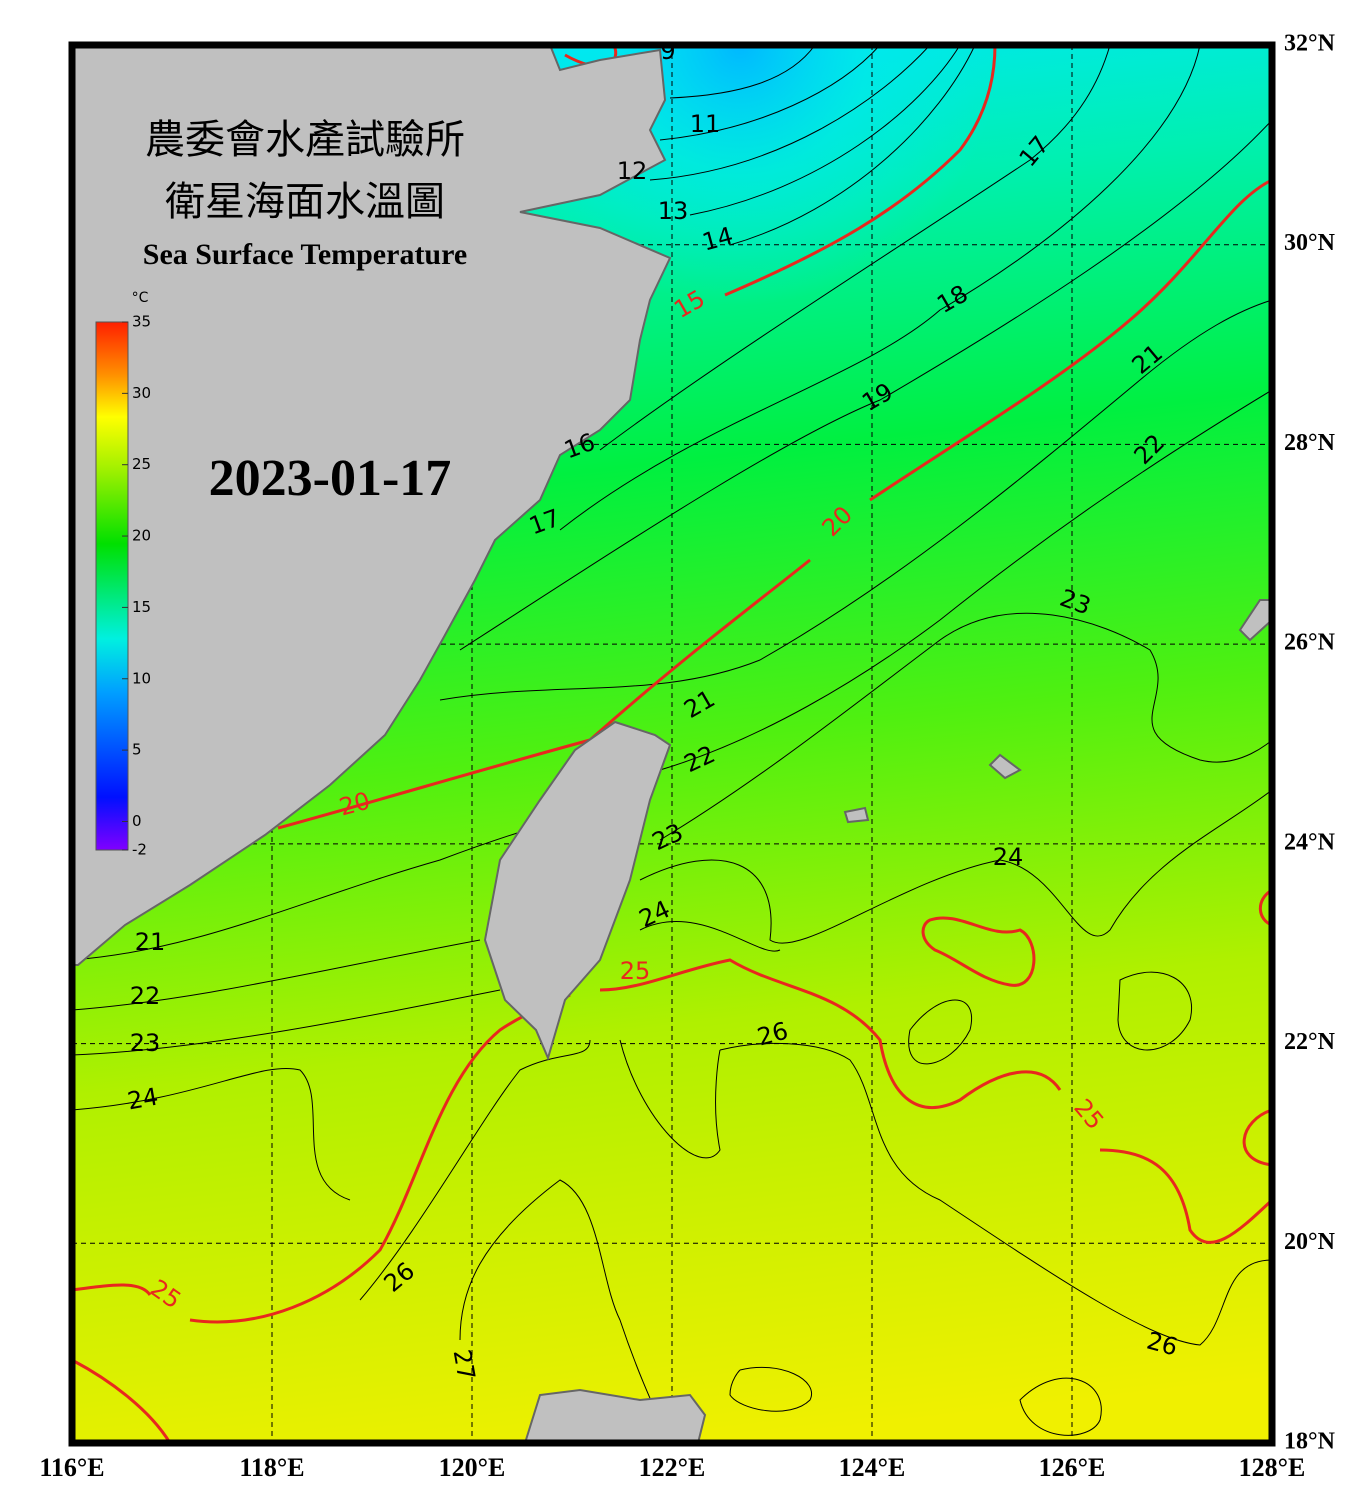 The width and height of the screenshot is (1350, 1505). What do you see at coordinates (305, 254) in the screenshot?
I see `title-english: Sea Surface Temperature` at bounding box center [305, 254].